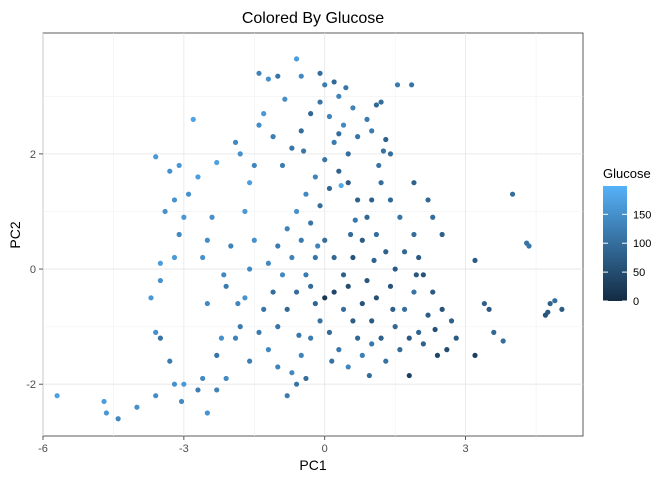  Describe the element at coordinates (33, 270) in the screenshot. I see `y-tick-label: 0` at that location.